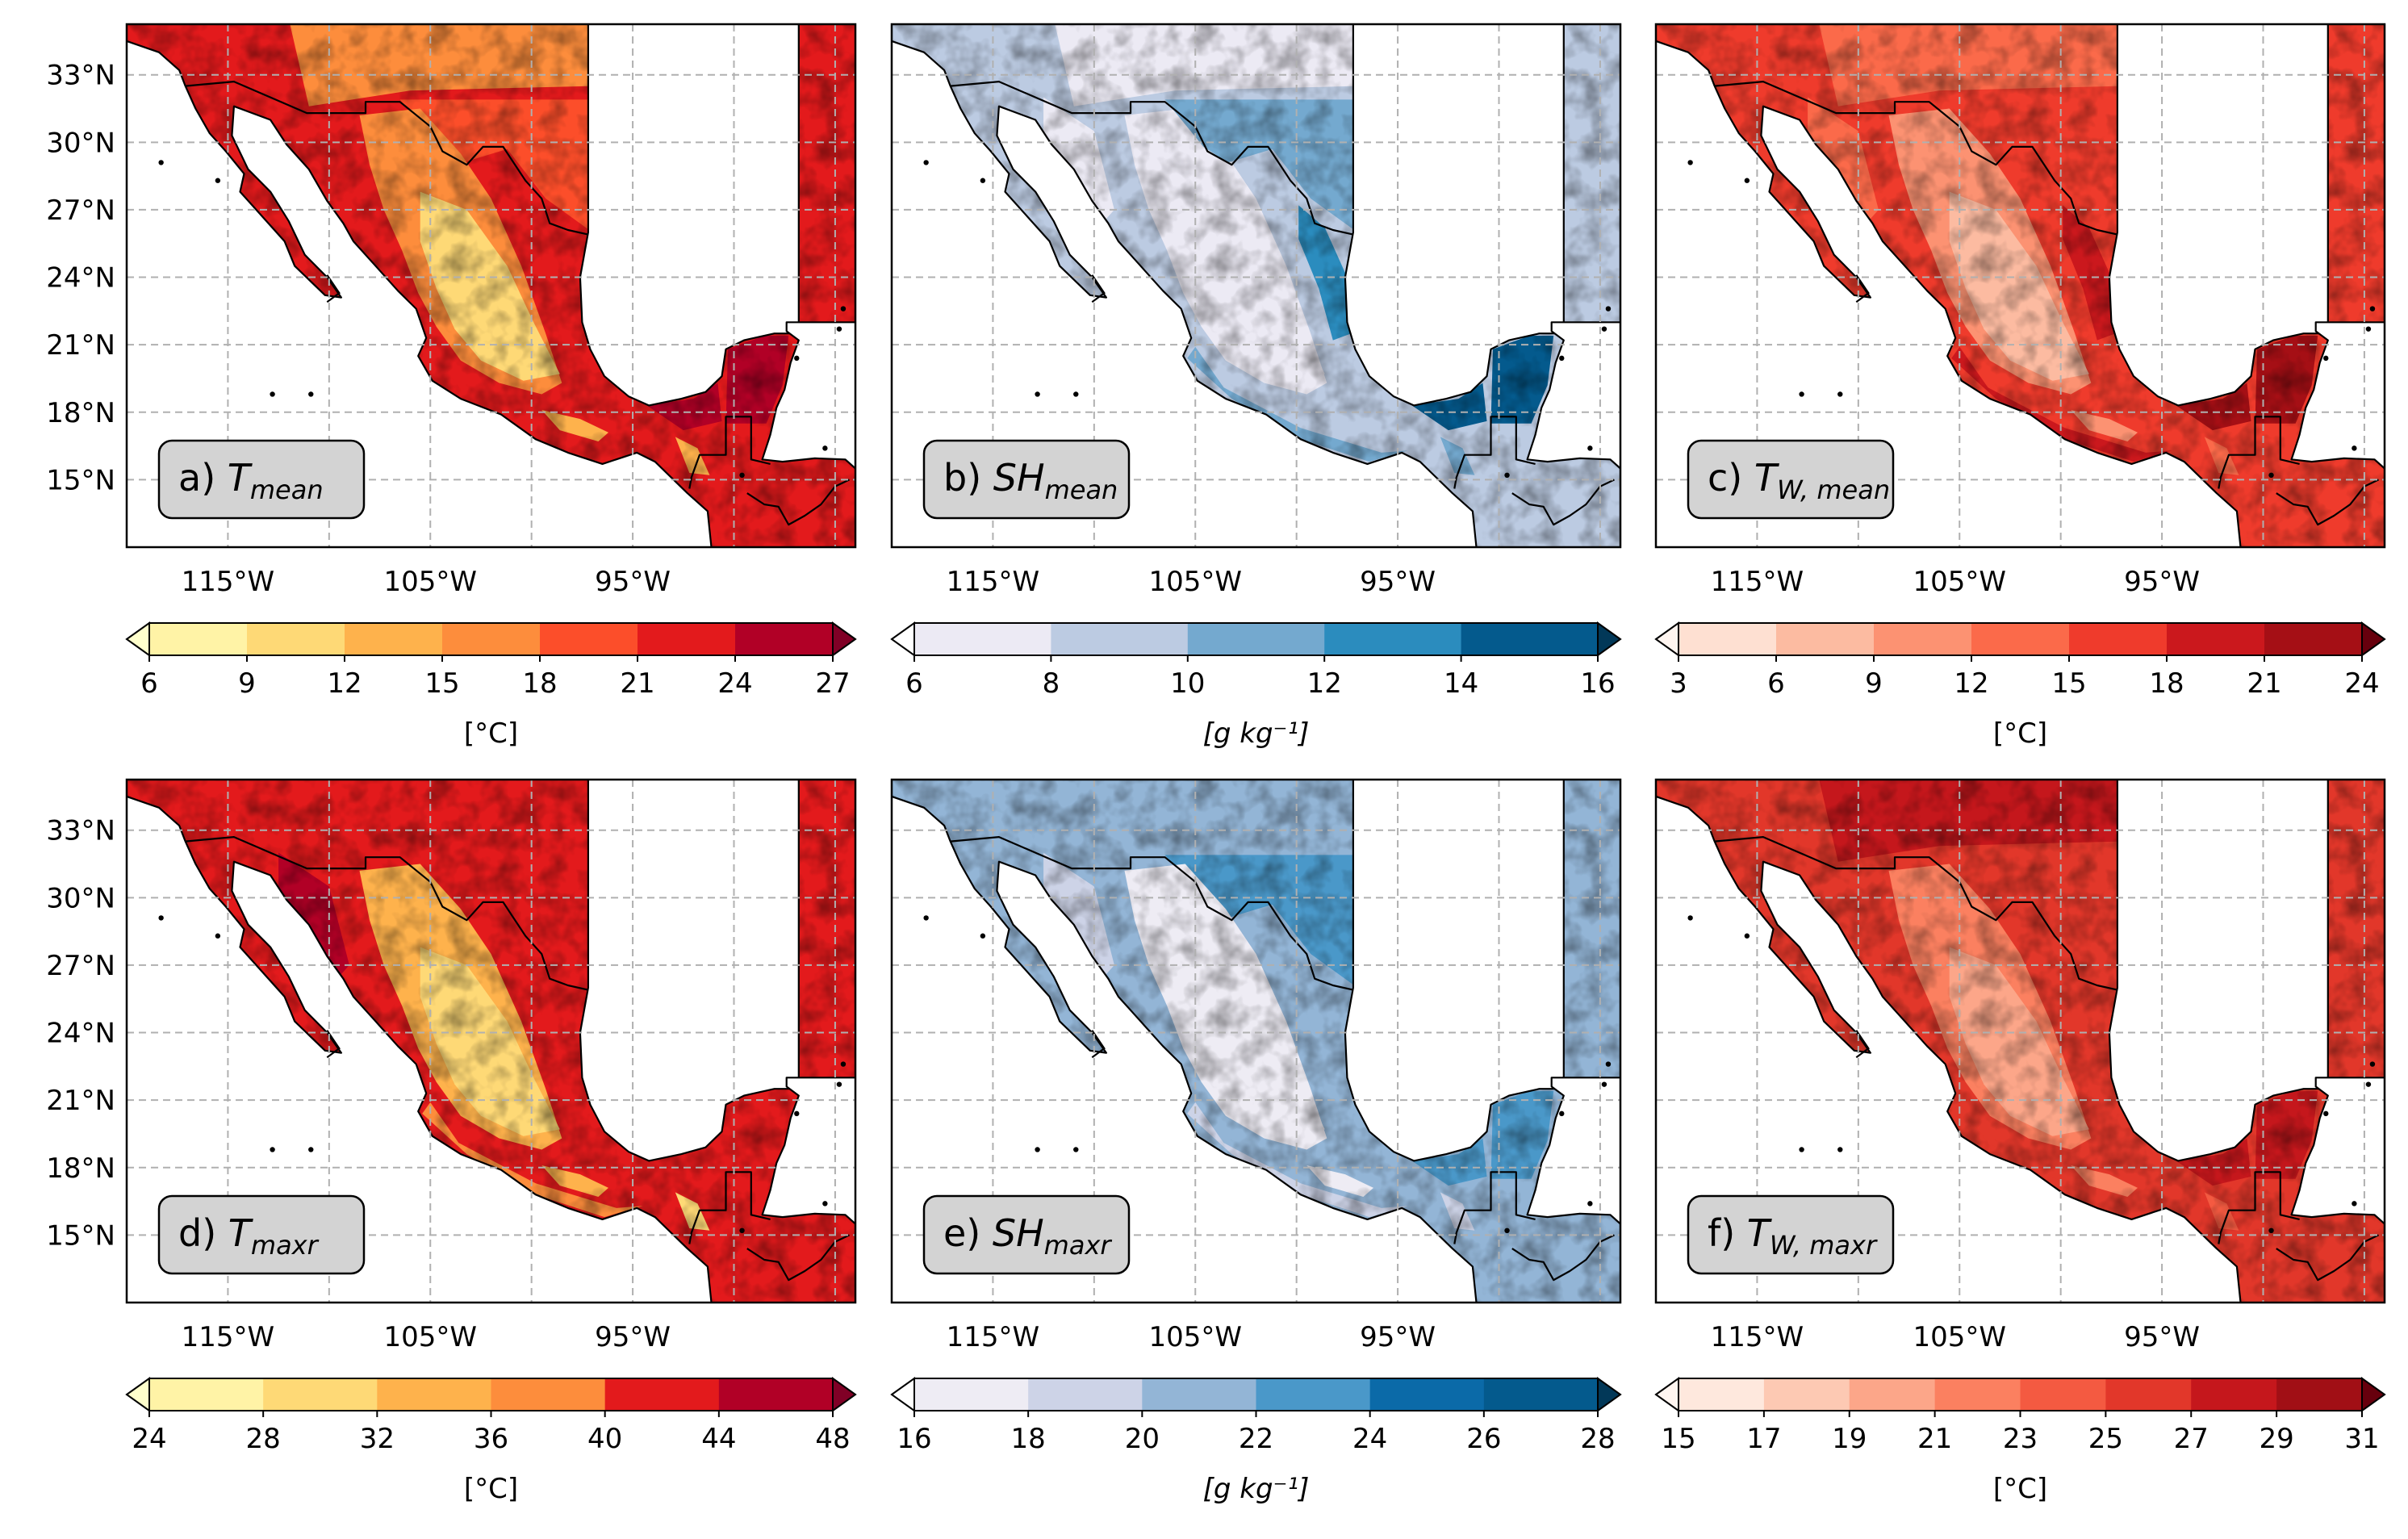 This screenshot has width=2408, height=1539. What do you see at coordinates (249, 1236) in the screenshot?
I see `svg-text: d) Tmaxr` at bounding box center [249, 1236].